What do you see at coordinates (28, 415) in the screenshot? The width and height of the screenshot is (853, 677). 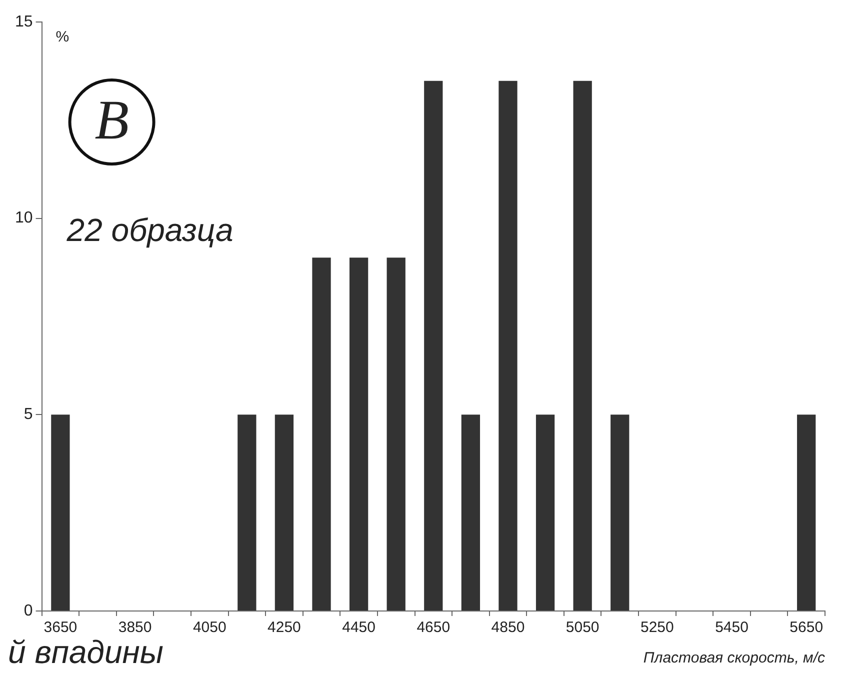 I see `y-tick-label: 5` at bounding box center [28, 415].